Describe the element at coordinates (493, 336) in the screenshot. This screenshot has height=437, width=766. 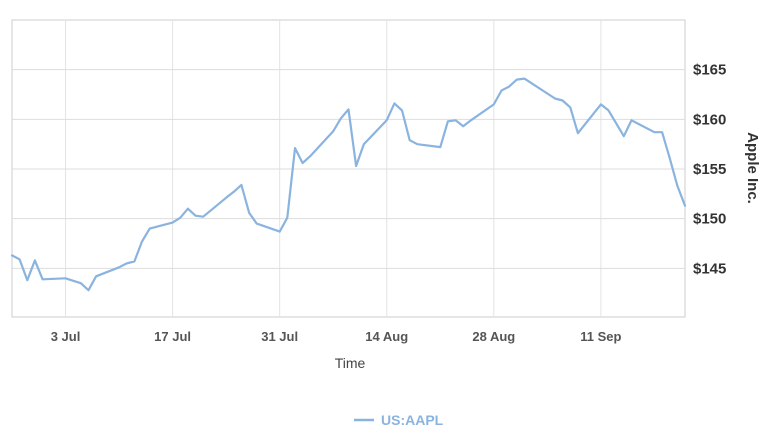
I see `x-tick-label: 28 Aug` at that location.